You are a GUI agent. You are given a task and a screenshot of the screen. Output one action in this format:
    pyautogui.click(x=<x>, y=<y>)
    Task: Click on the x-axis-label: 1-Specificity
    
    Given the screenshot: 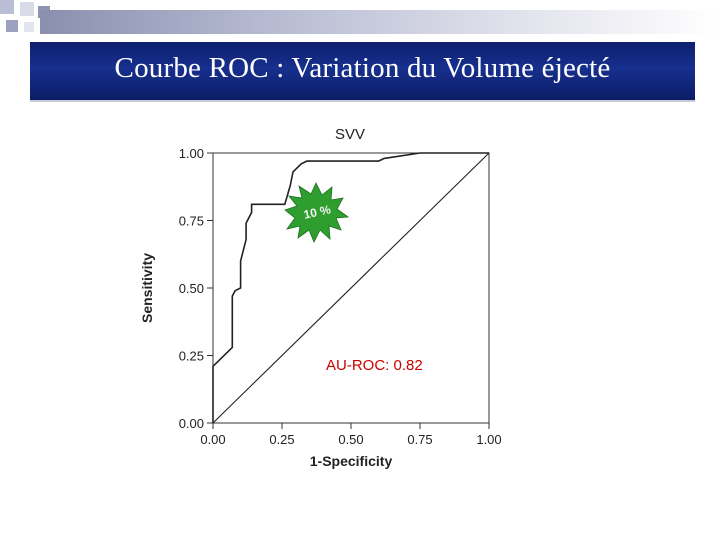 What is the action you would take?
    pyautogui.click(x=351, y=461)
    